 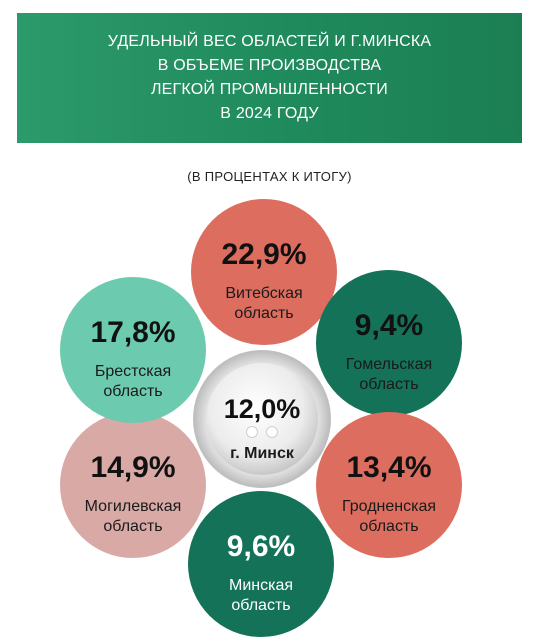 What do you see at coordinates (388, 467) in the screenshot?
I see `value-label-grodno: 13,4%` at bounding box center [388, 467].